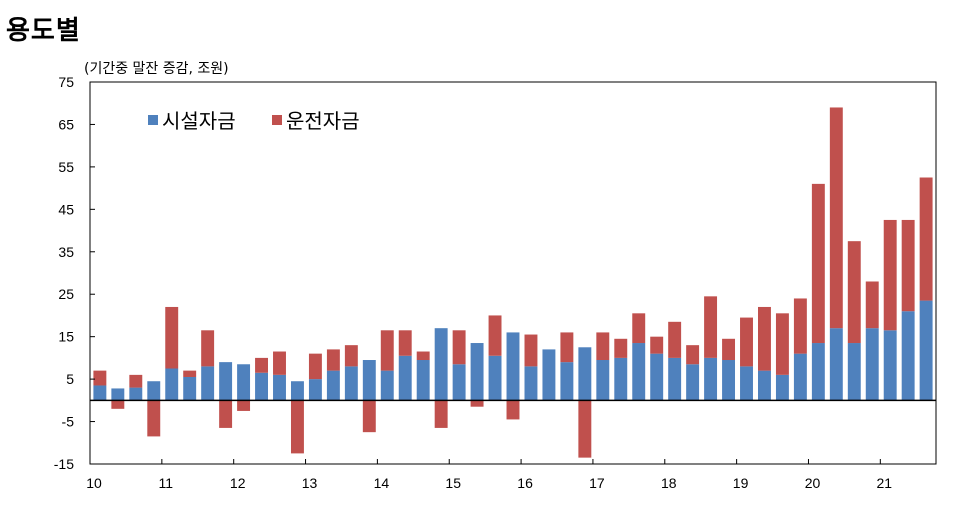  I want to click on y-axis: 75 65 55 45 35 25 15 5 -5 -15, so click(74, 273).